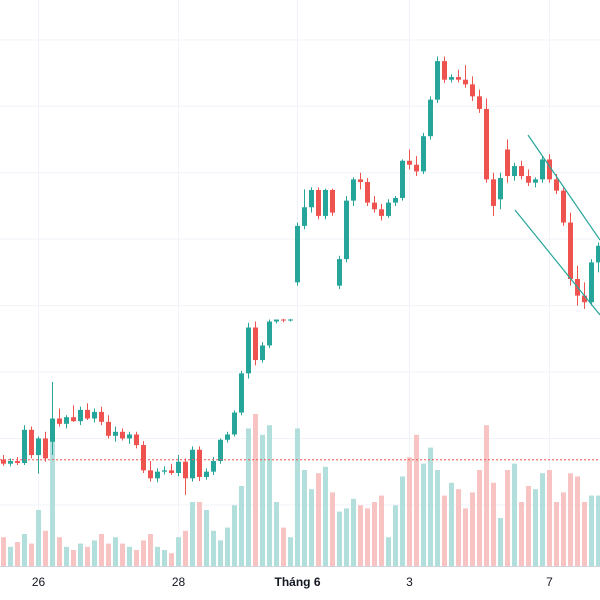  What do you see at coordinates (549, 582) in the screenshot?
I see `x-tick-label: 7` at bounding box center [549, 582].